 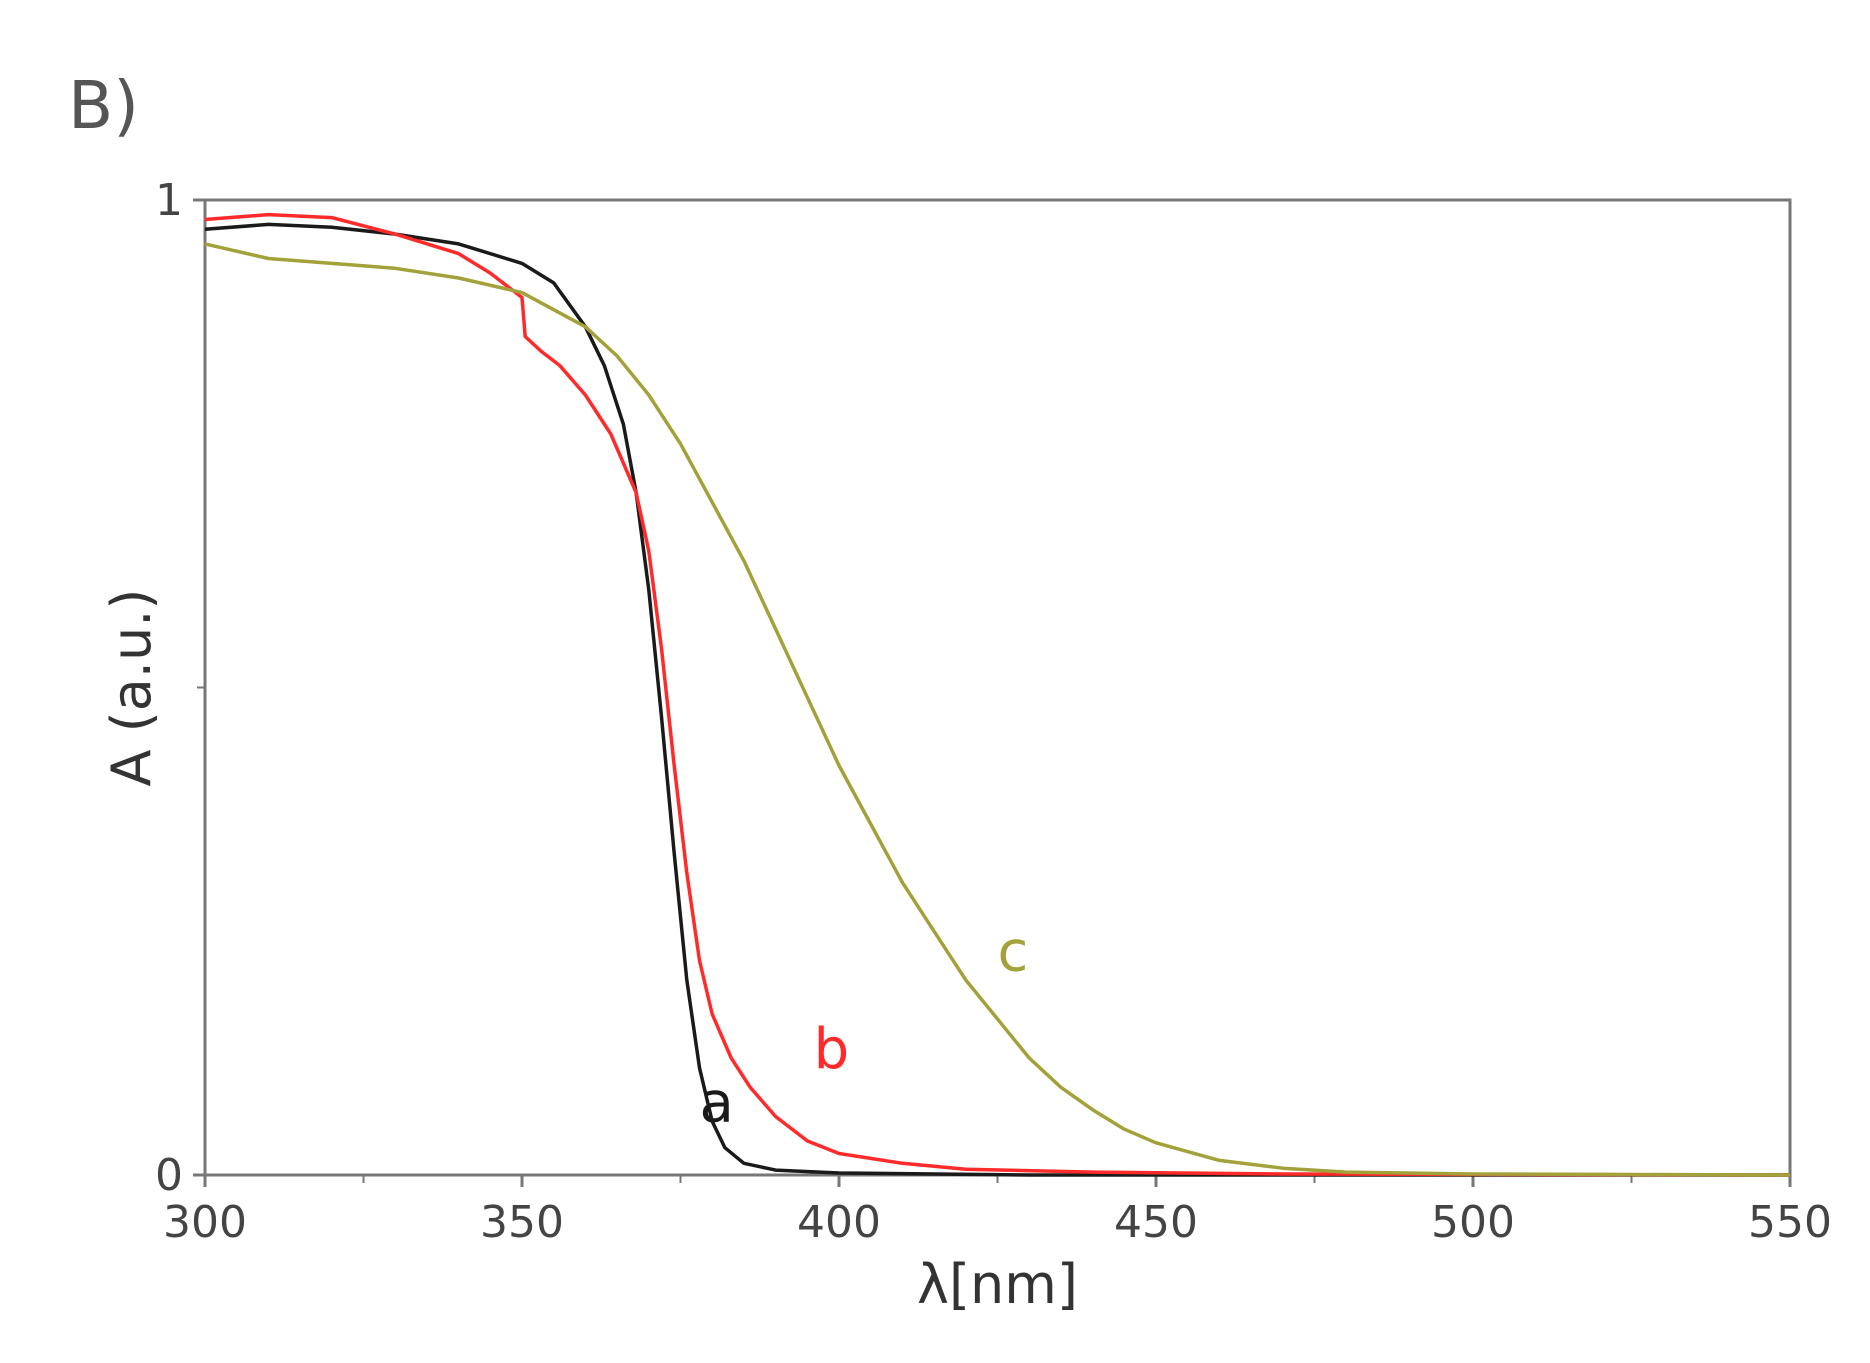 I want to click on x-tick-label: 300, so click(x=205, y=1222).